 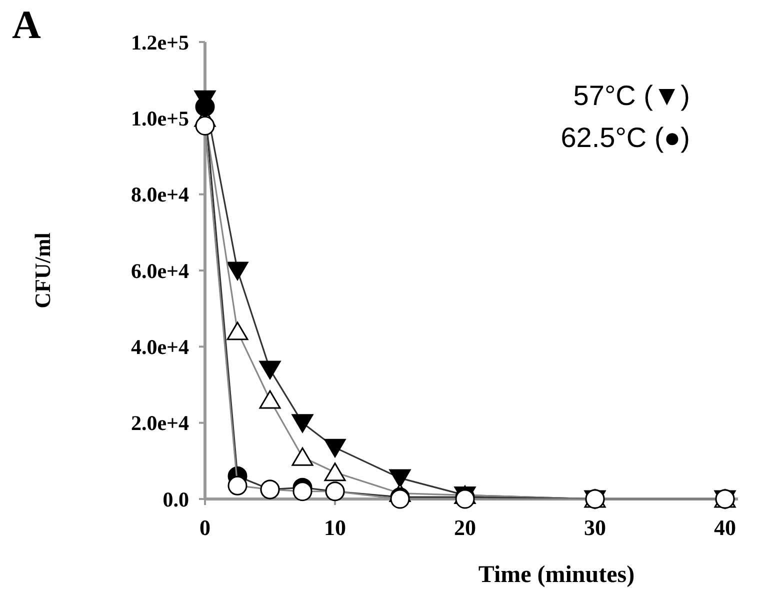 I want to click on x-tick-label: 30, so click(x=595, y=527).